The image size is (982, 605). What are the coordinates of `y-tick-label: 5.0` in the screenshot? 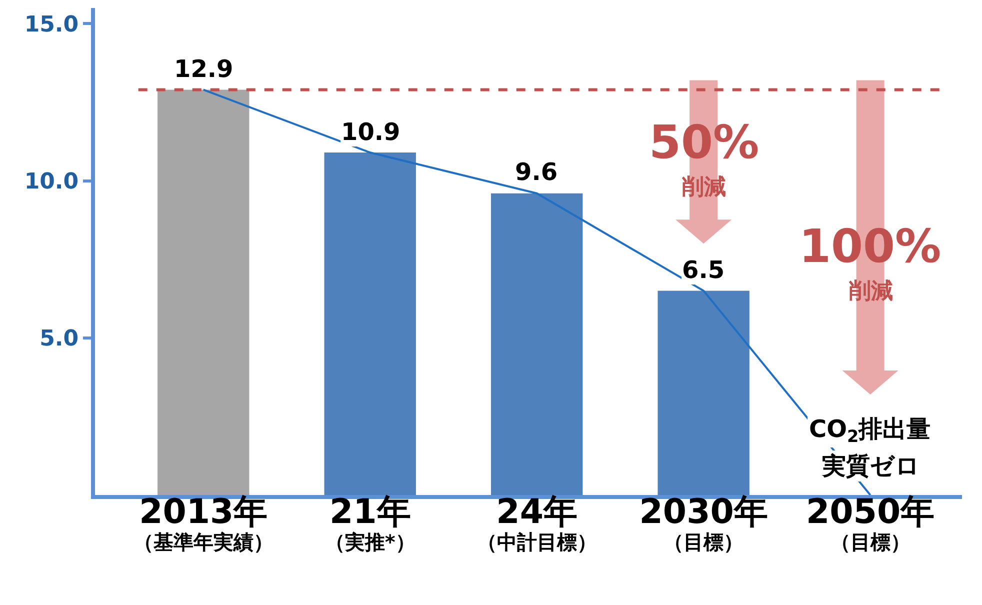 It's located at (59, 339).